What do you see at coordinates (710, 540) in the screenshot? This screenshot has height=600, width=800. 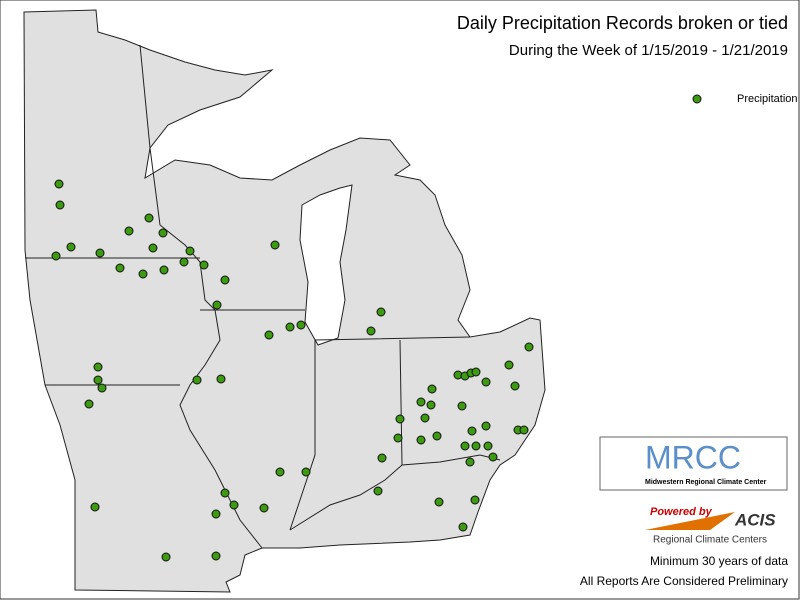 I see `acis-subtitle: Regional Climate Centers` at bounding box center [710, 540].